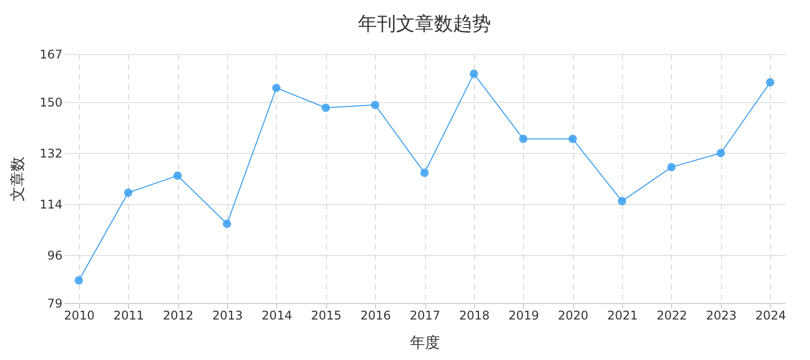 This screenshot has width=810, height=360. What do you see at coordinates (128, 315) in the screenshot?
I see `x-tick-label: 2011` at bounding box center [128, 315].